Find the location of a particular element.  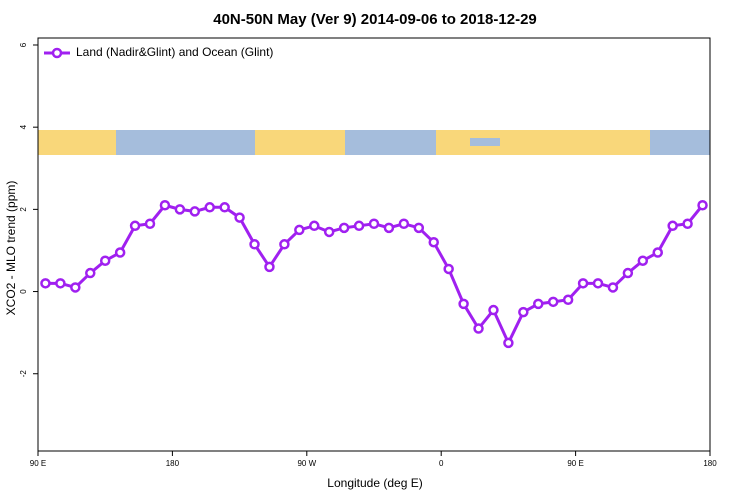

y-axis-label: XCO2 - MLO trend (ppm) is located at coordinates (11, 248).